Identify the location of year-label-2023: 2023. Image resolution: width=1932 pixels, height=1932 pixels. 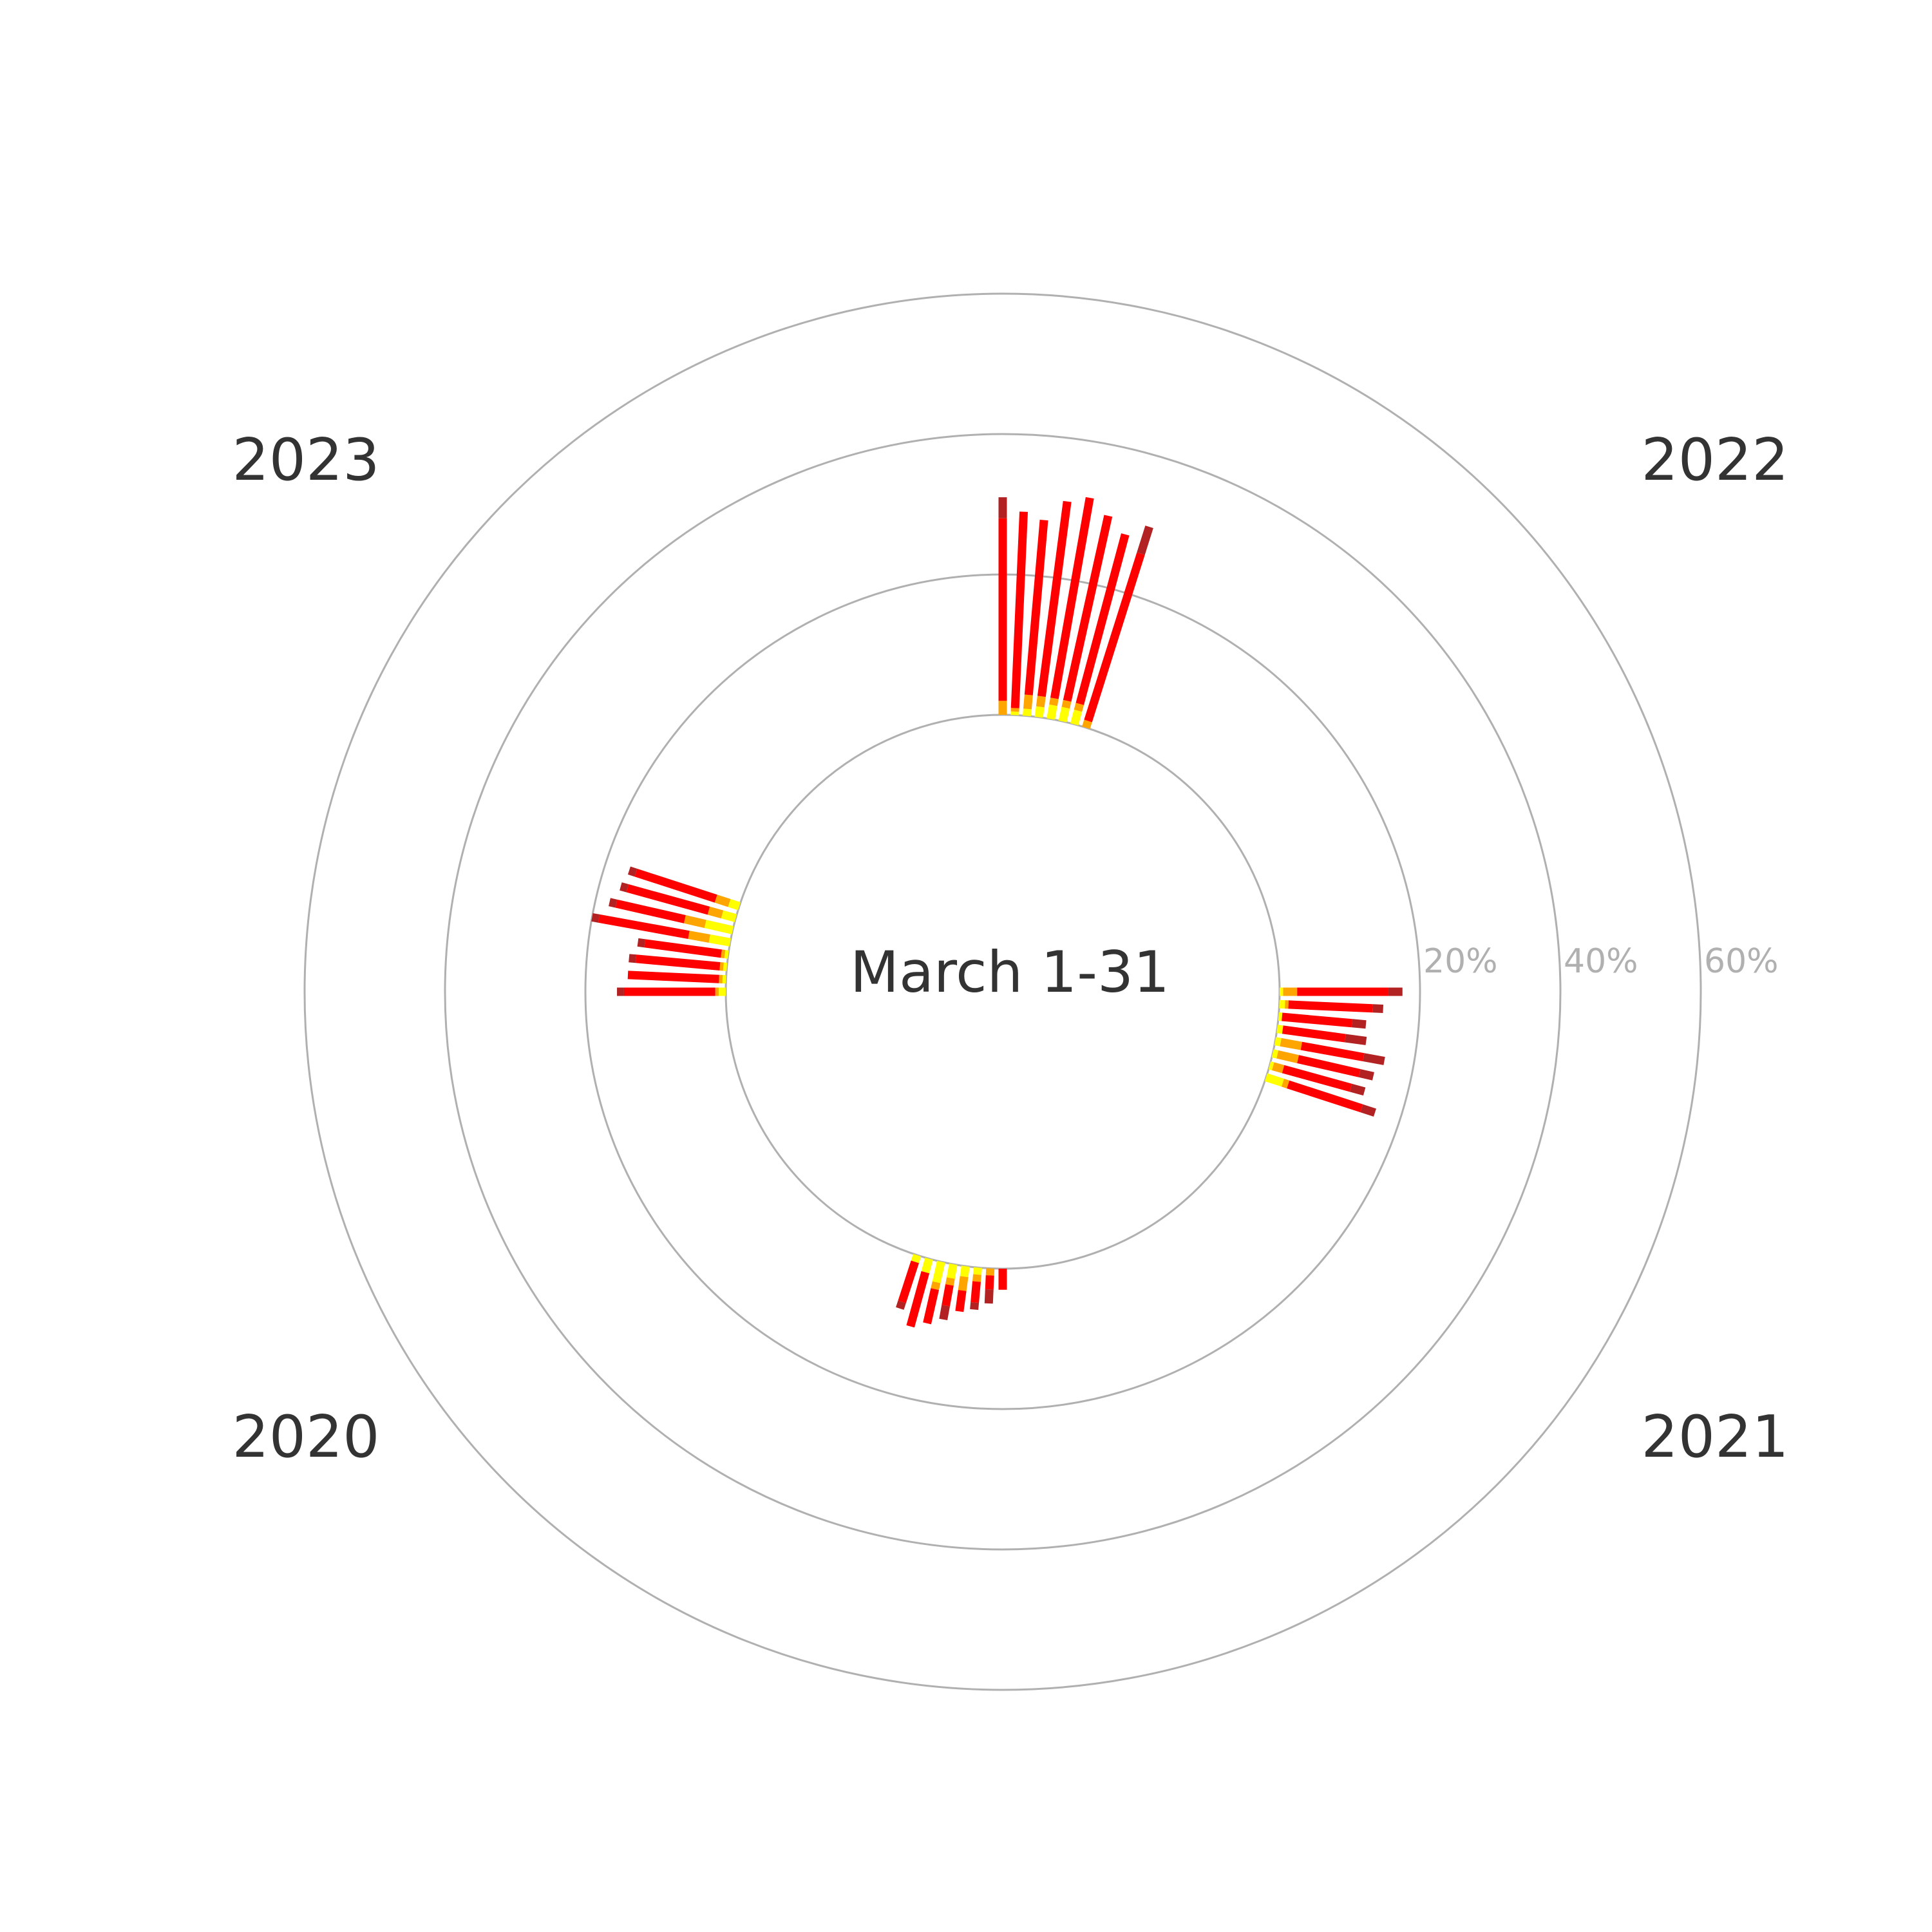
(305, 460).